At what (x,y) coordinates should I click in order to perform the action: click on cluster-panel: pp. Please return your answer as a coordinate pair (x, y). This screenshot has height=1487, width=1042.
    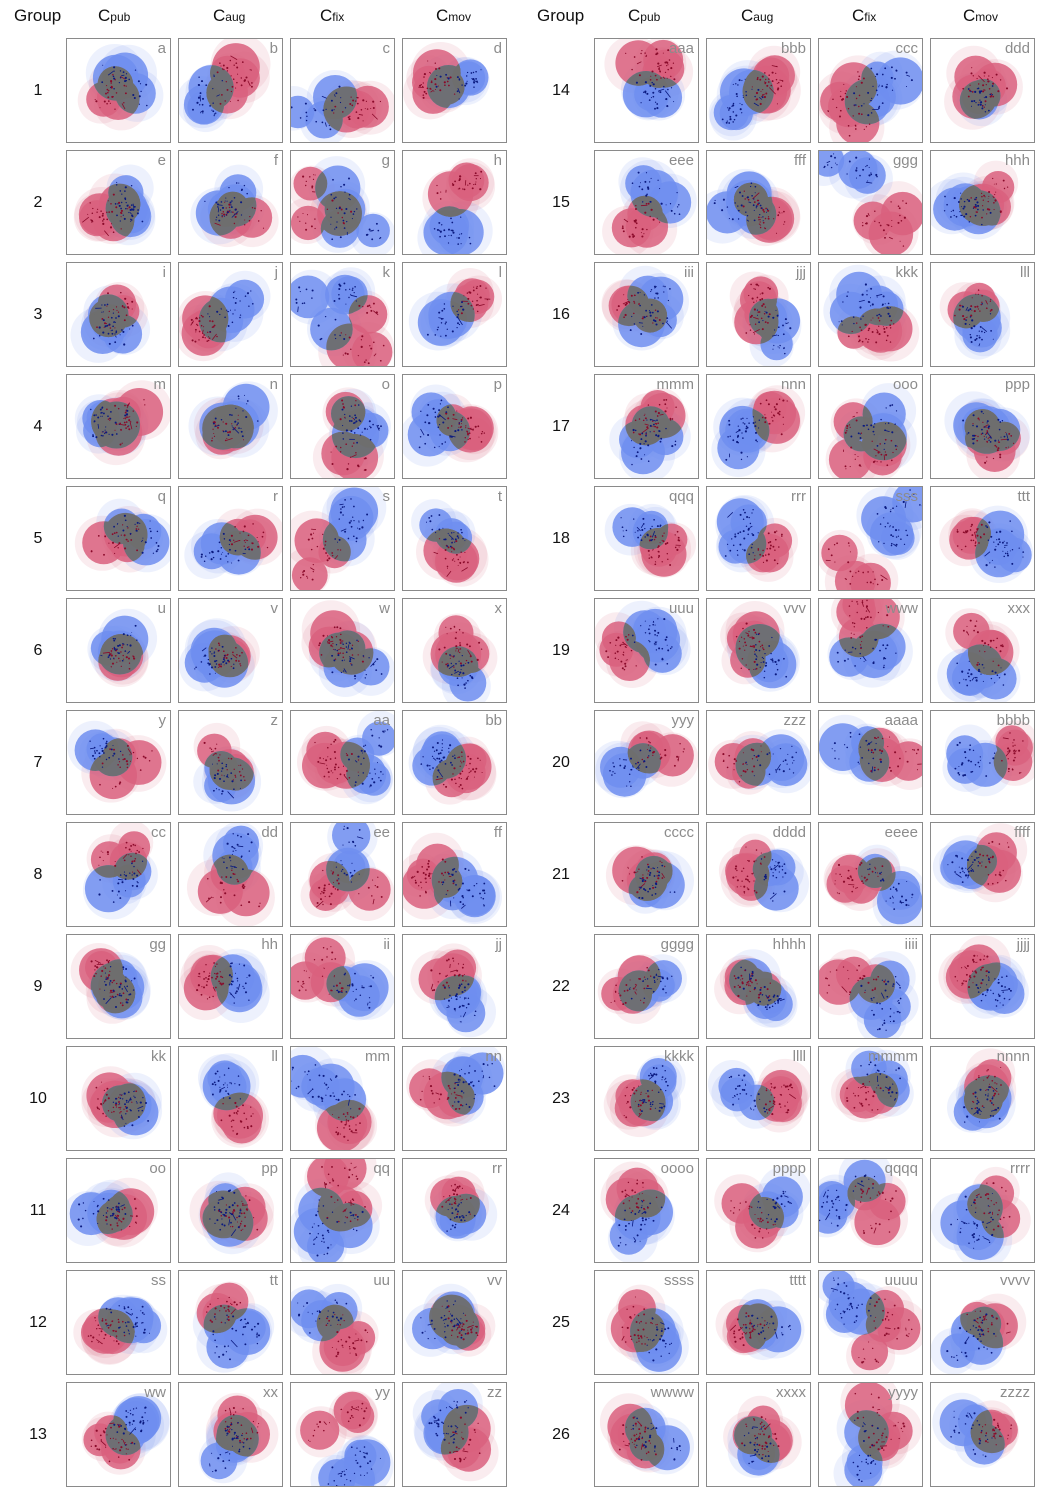
    Looking at the image, I should click on (230, 1210).